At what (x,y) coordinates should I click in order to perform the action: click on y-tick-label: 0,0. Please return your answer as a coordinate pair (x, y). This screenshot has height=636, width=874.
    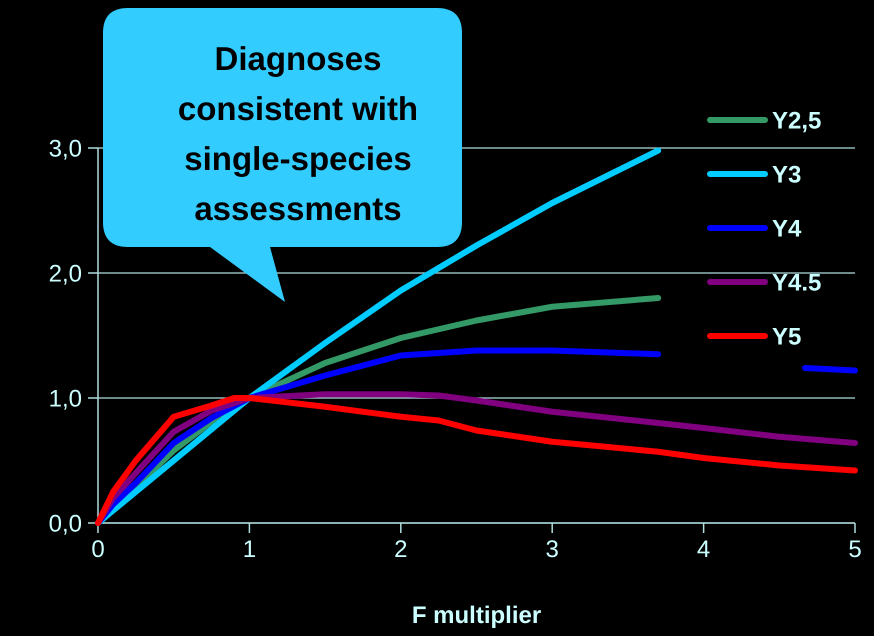
    Looking at the image, I should click on (65, 524).